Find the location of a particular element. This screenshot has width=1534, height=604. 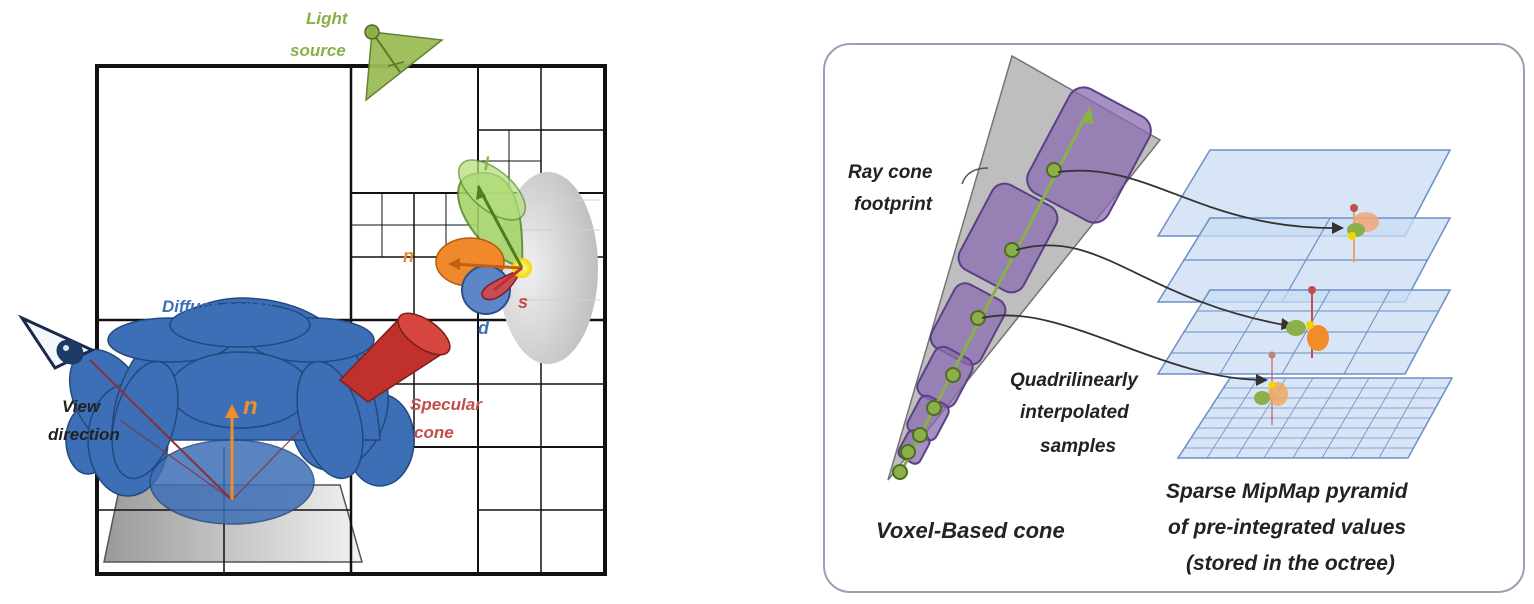

light-source-label: Light is located at coordinates (327, 18).